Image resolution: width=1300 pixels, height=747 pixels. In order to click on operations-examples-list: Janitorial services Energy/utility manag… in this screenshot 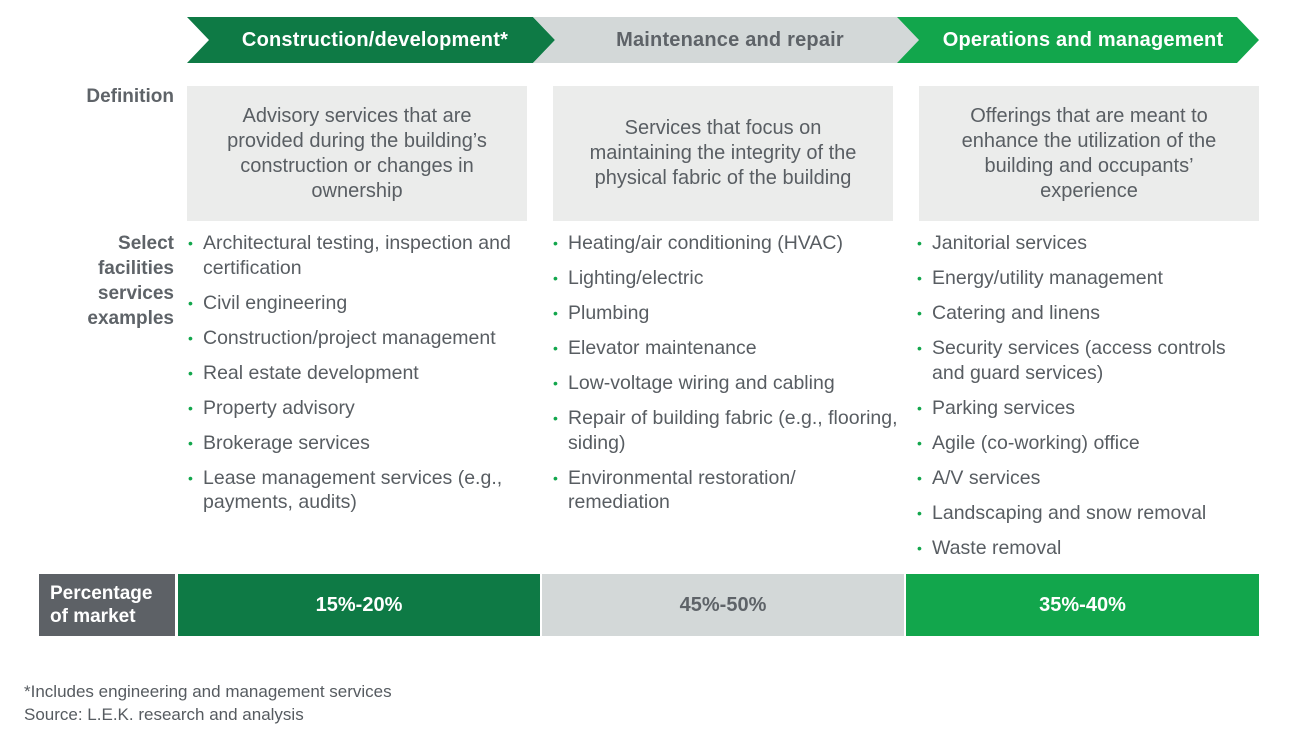, I will do `click(1089, 401)`.